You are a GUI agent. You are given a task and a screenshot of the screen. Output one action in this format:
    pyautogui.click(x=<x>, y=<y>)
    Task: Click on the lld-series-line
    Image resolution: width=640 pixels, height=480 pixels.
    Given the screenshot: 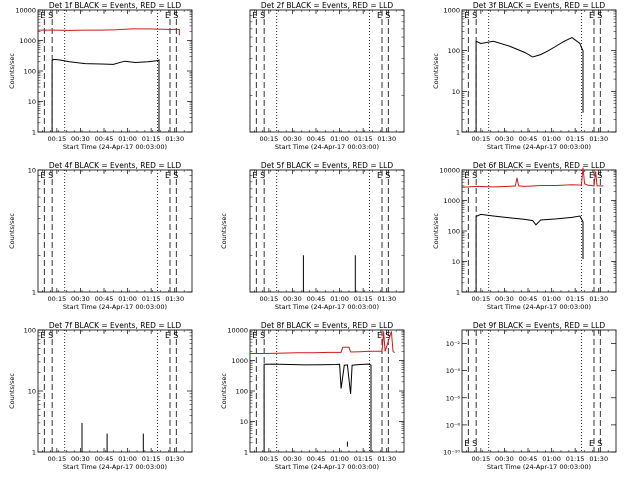 What is the action you would take?
    pyautogui.click(x=322, y=342)
    